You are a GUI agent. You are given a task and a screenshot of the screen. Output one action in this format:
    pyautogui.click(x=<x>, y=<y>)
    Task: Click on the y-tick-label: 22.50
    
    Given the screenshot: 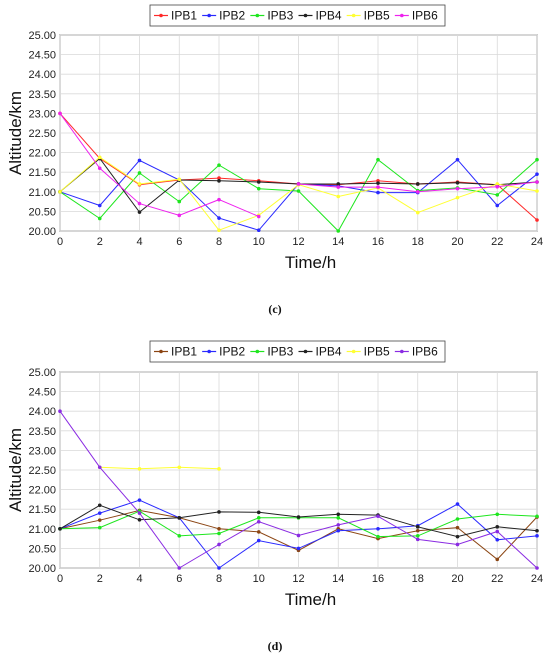 What is the action you would take?
    pyautogui.click(x=42, y=471)
    